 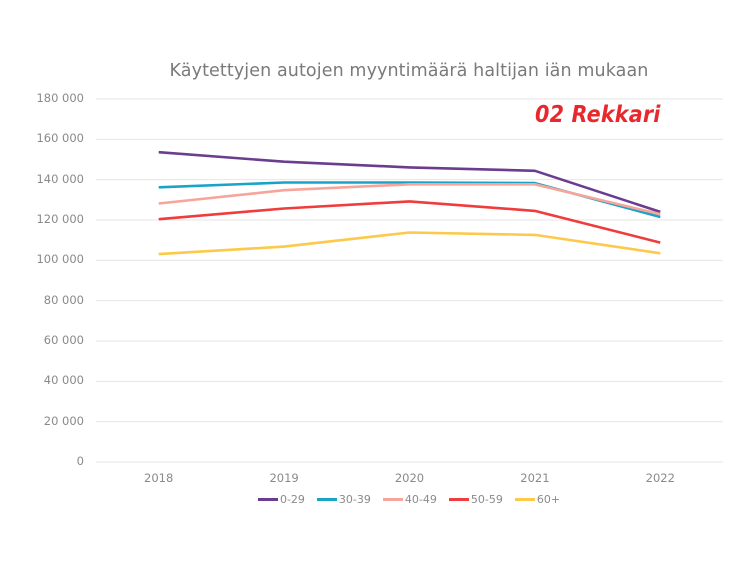 What do you see at coordinates (60, 98) in the screenshot?
I see `y-tick-label: 180 000` at bounding box center [60, 98].